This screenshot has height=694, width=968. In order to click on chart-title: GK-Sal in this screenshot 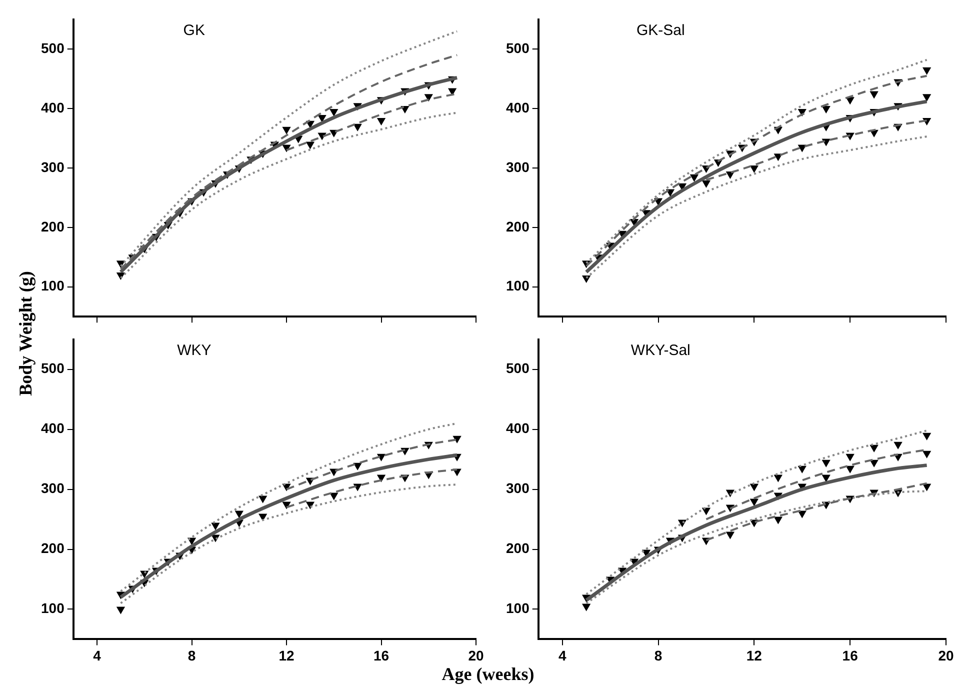, I will do `click(660, 31)`.